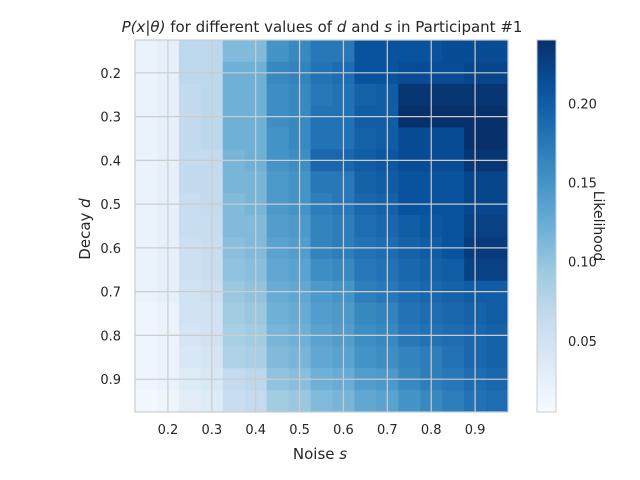 The height and width of the screenshot is (480, 640). I want to click on x-tick-label: 0.6, so click(343, 430).